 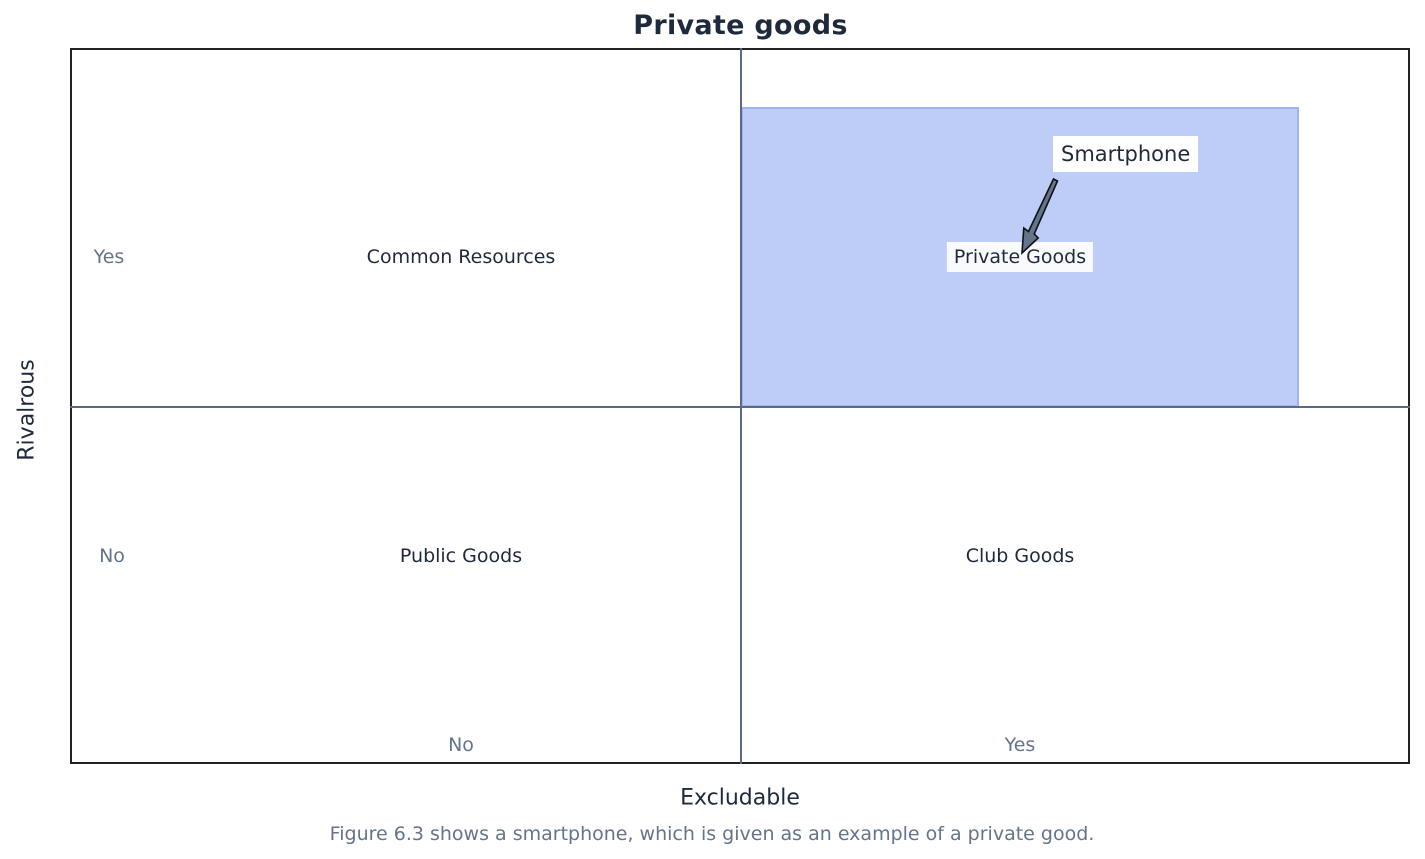 I want to click on y-tick-yes: Yes, so click(x=109, y=257).